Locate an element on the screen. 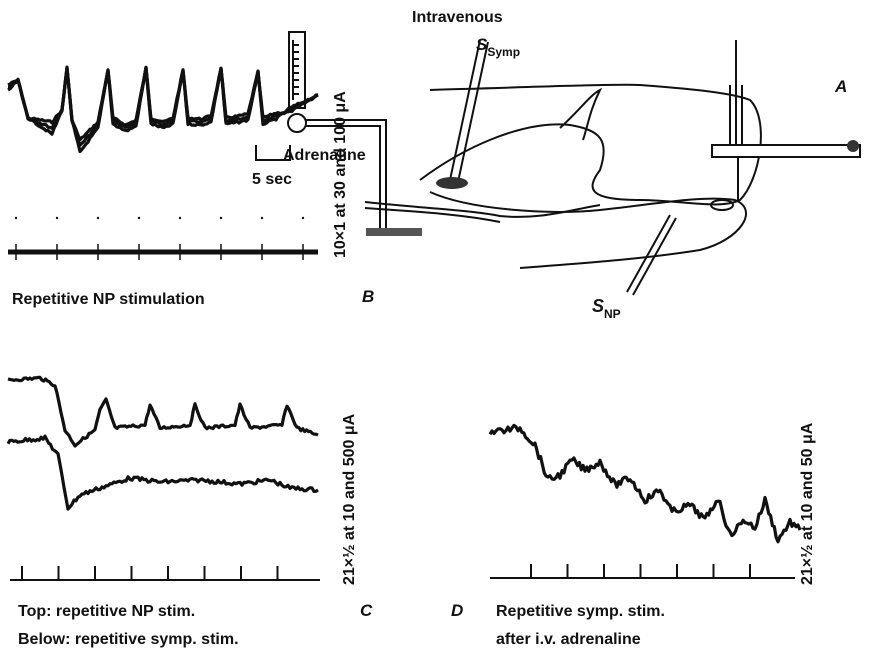  head-outline is located at coordinates (590, 144).